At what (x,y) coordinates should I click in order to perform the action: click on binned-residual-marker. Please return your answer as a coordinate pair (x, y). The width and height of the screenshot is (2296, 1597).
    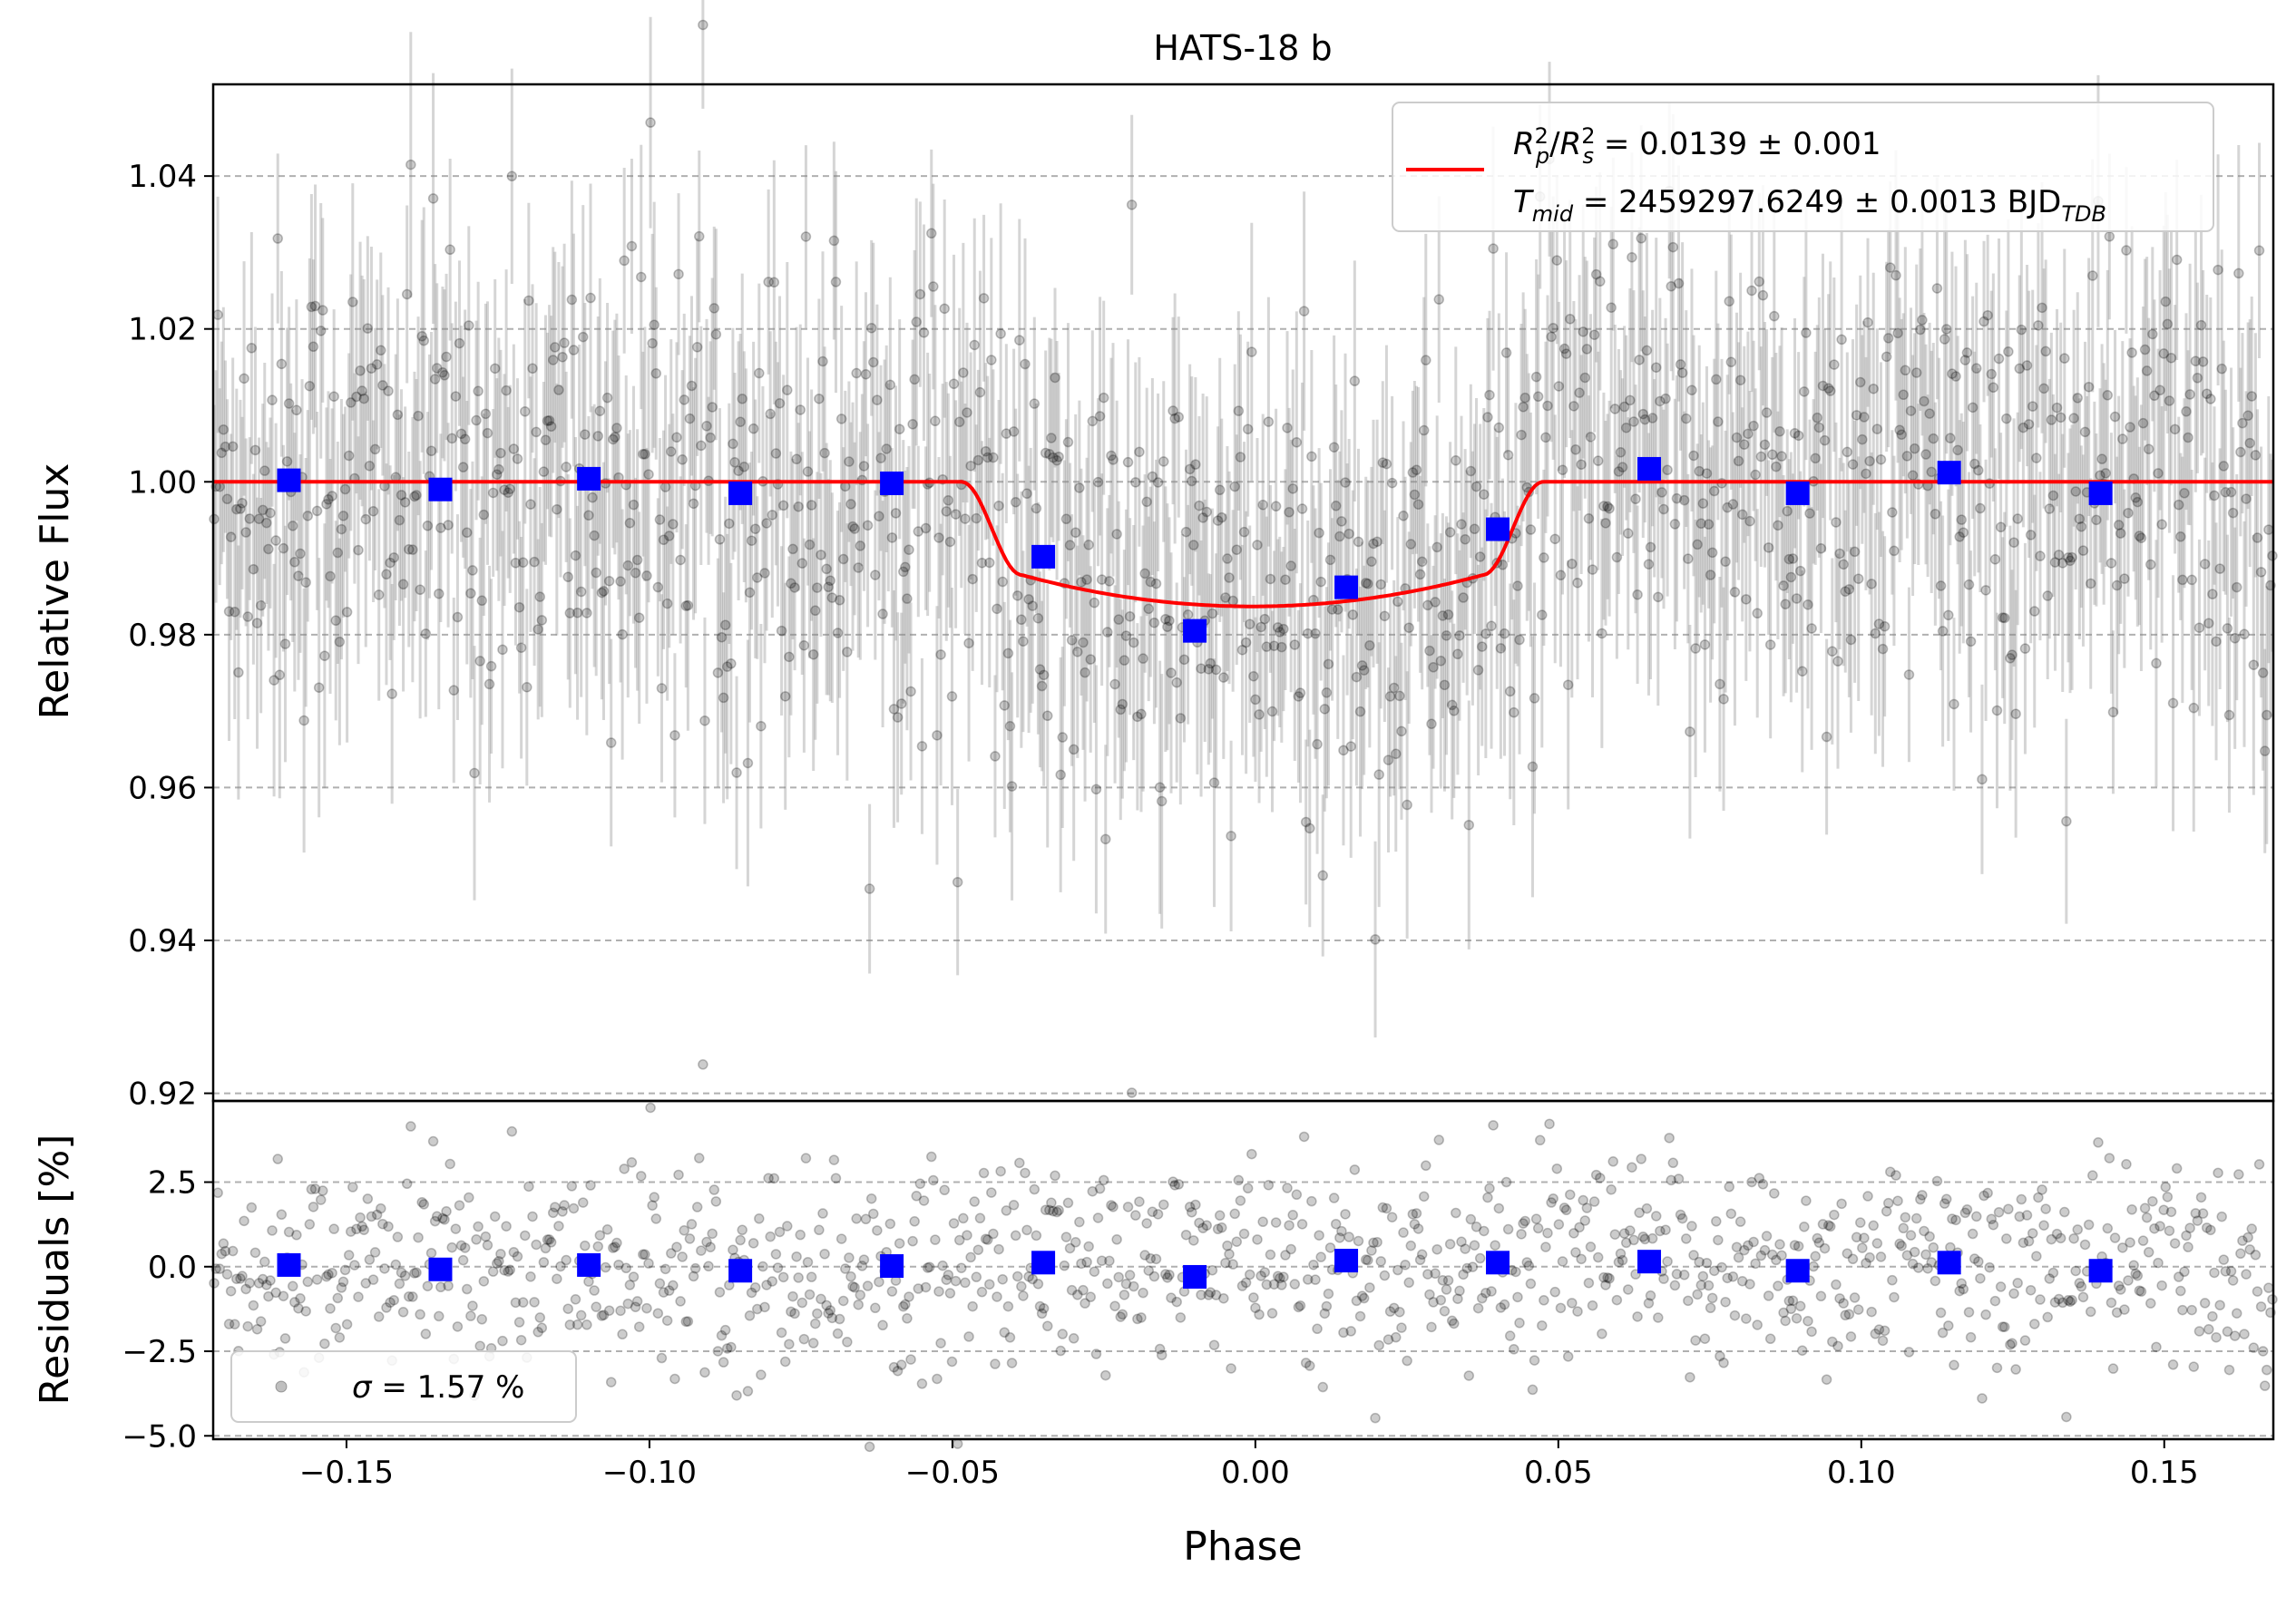
    Looking at the image, I should click on (2100, 1271).